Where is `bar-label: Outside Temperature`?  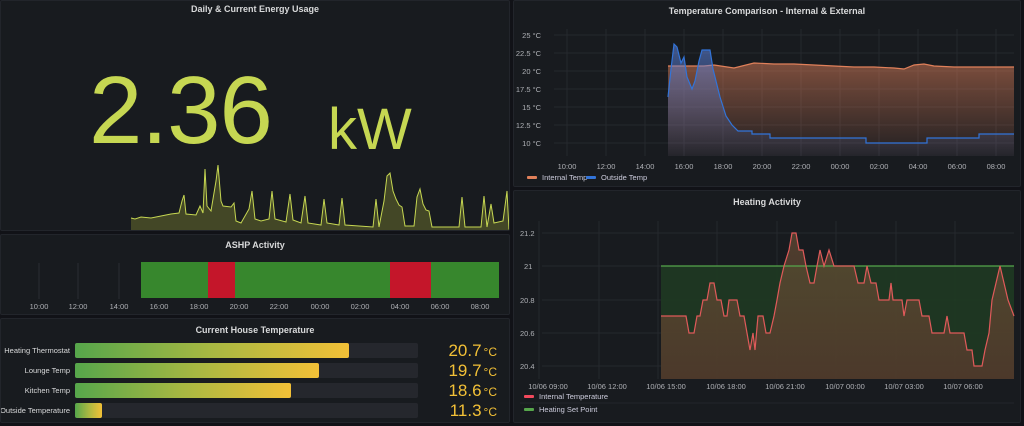 bar-label: Outside Temperature is located at coordinates (35, 410).